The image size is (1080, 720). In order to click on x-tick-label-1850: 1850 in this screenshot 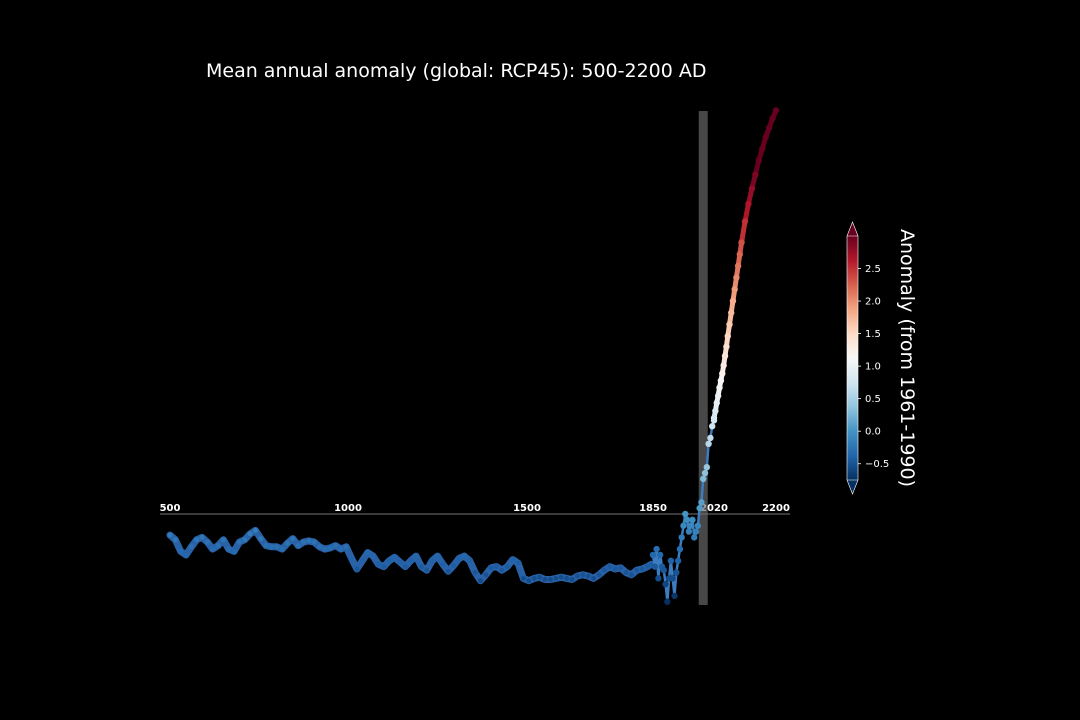, I will do `click(653, 508)`.